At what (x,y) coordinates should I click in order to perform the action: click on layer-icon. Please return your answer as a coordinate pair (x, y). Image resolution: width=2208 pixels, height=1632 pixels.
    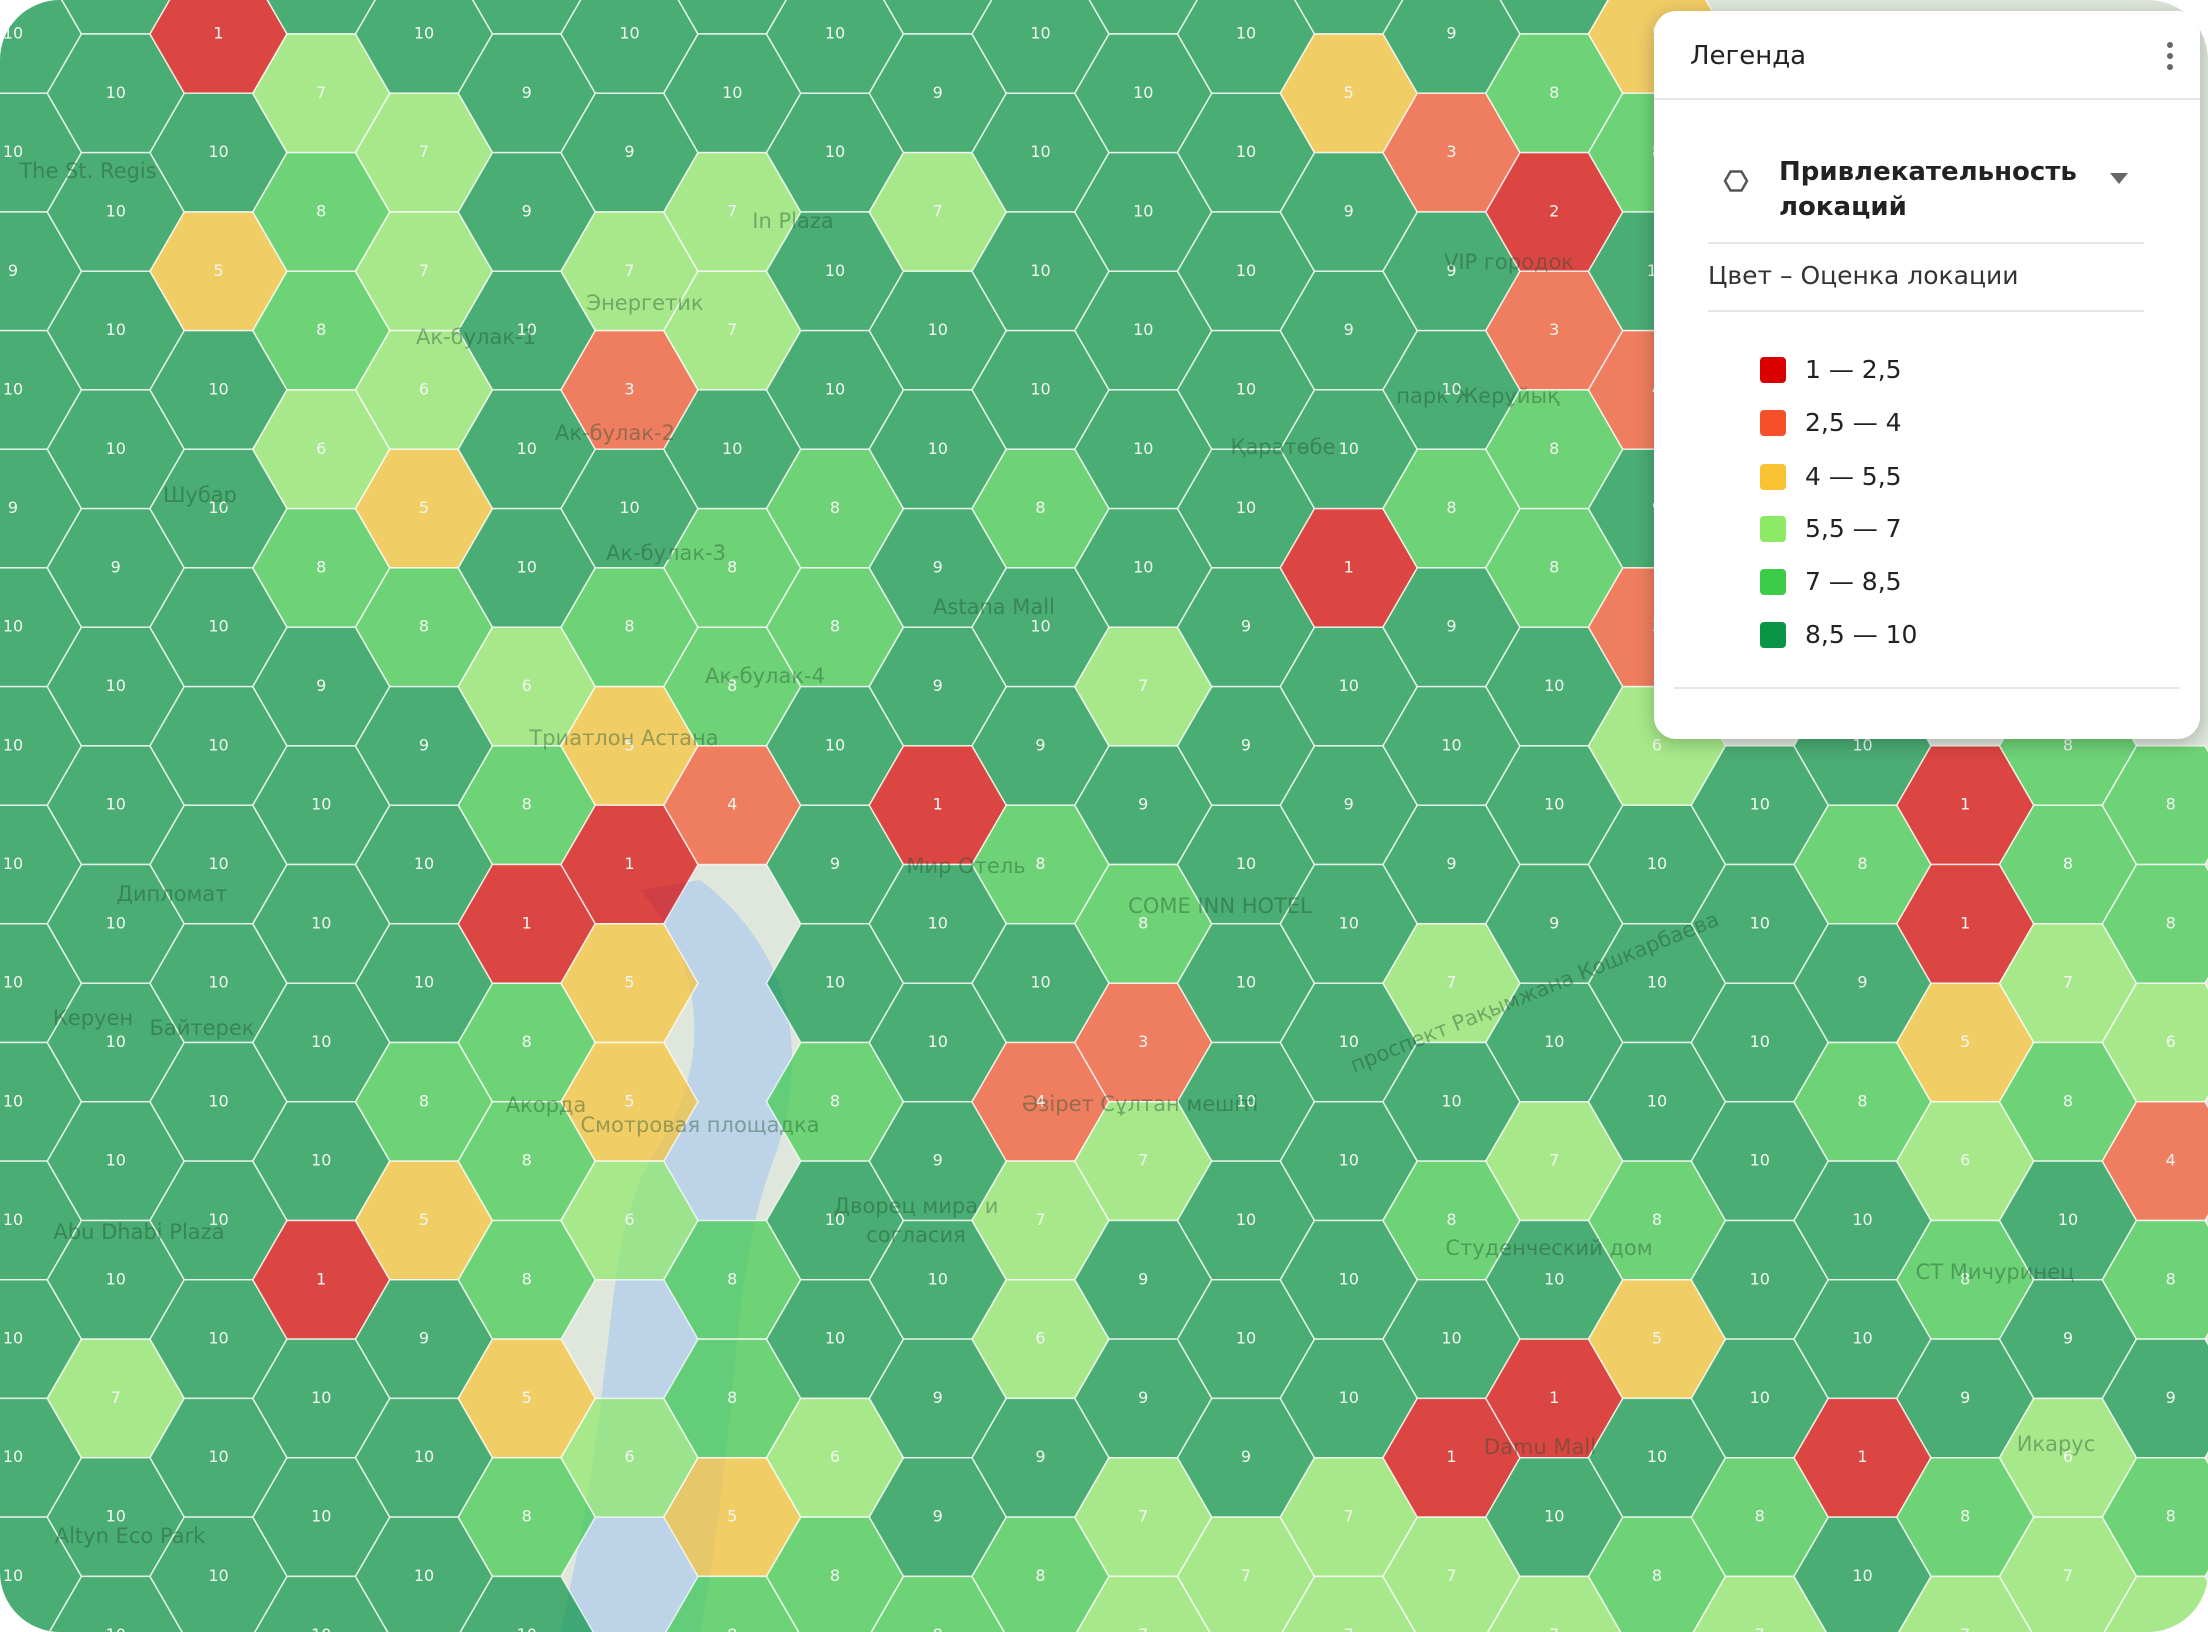
    Looking at the image, I should click on (1736, 181).